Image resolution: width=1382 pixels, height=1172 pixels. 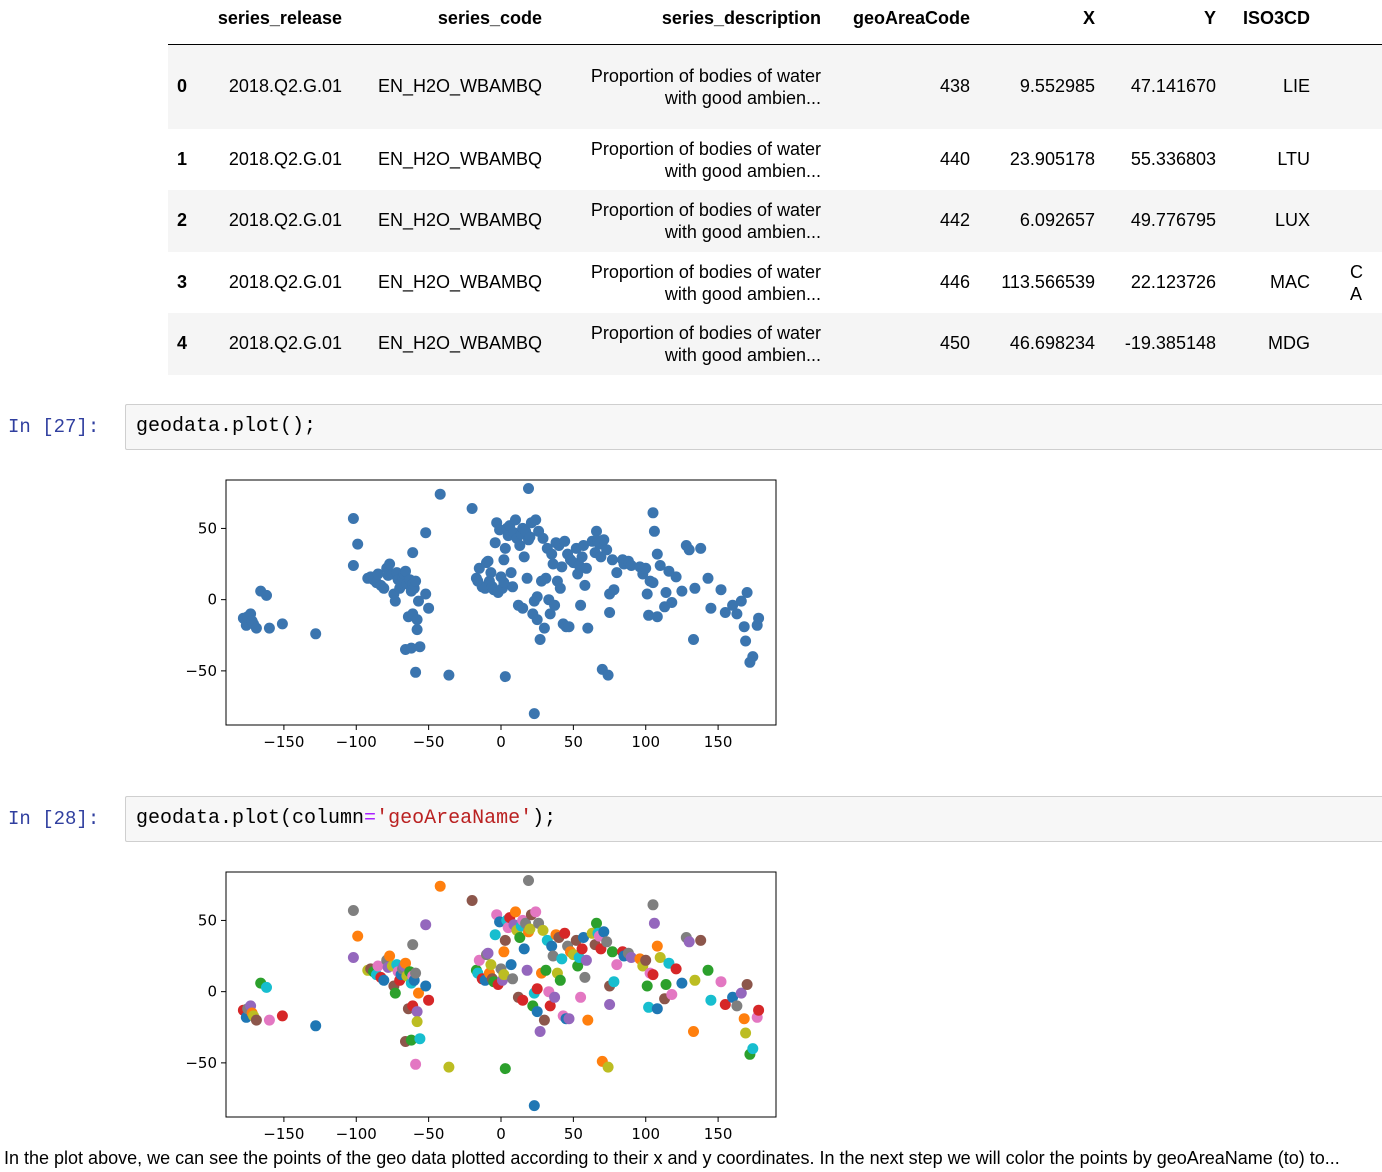 I want to click on row-index: 2, so click(x=182, y=220).